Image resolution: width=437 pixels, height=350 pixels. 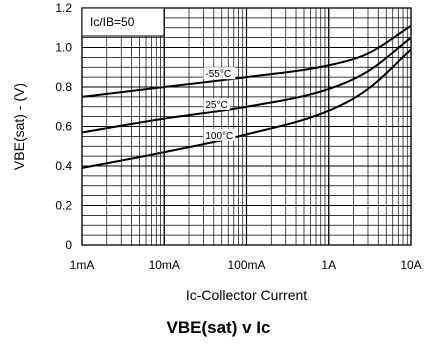 I want to click on y-tick-label: 0.4, so click(x=63, y=166).